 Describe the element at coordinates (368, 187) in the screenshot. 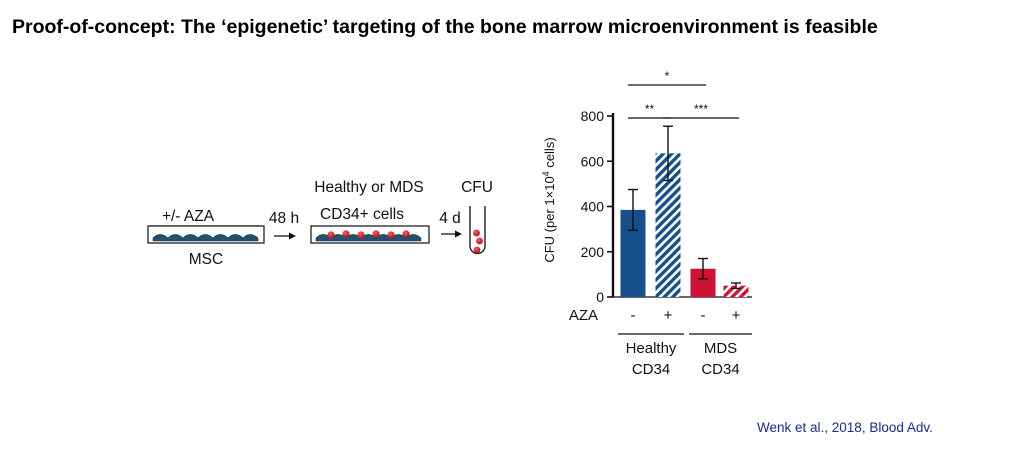

I see `coculture-label-line1: Healthy or MDS` at that location.